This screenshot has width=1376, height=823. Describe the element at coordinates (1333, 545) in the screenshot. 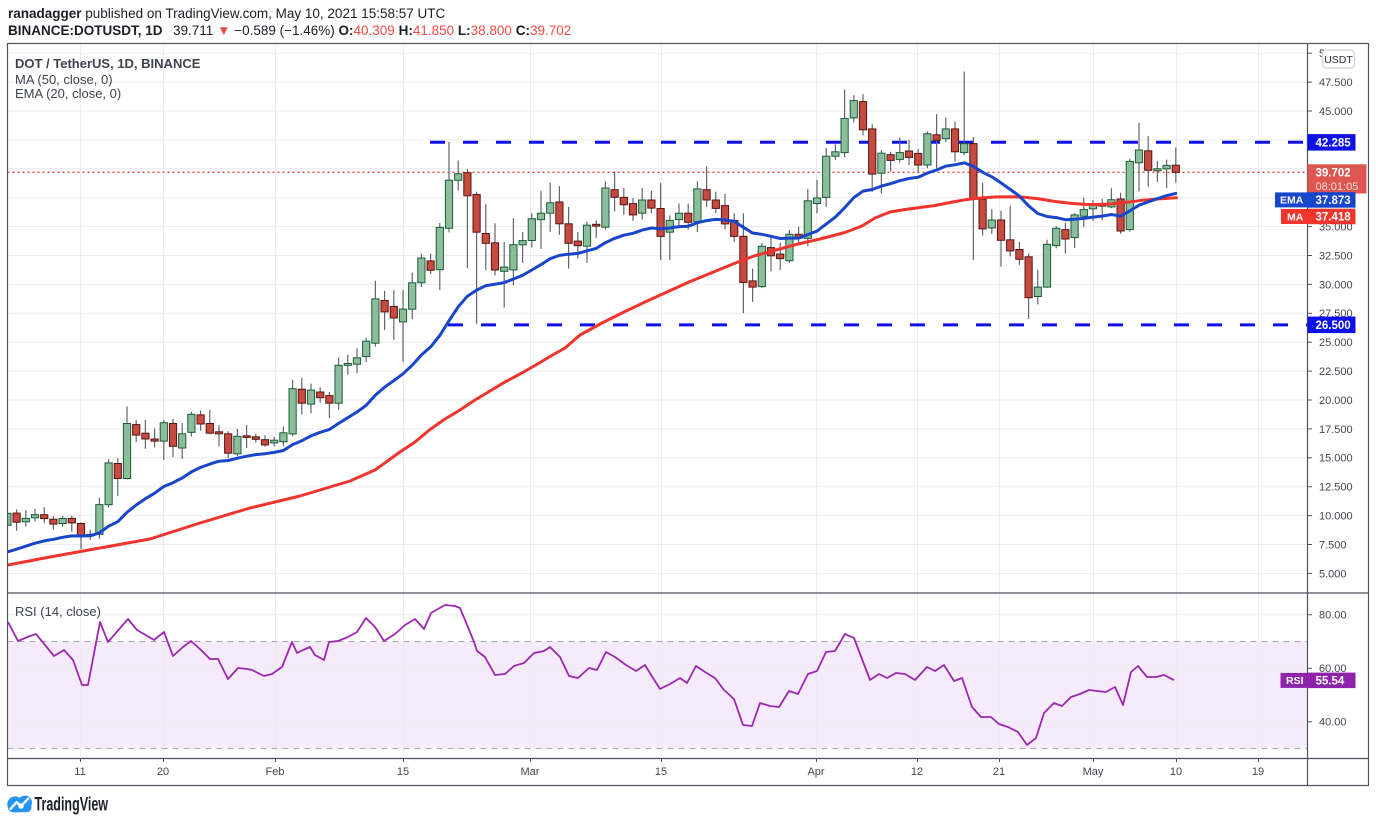

I see `svg-text: 7.500` at that location.